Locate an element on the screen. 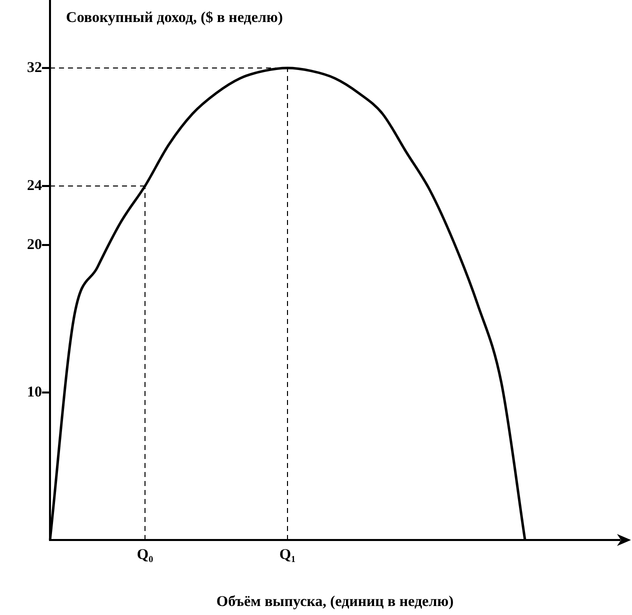 This screenshot has height=615, width=632. y-tick-label: 32 is located at coordinates (34, 68).